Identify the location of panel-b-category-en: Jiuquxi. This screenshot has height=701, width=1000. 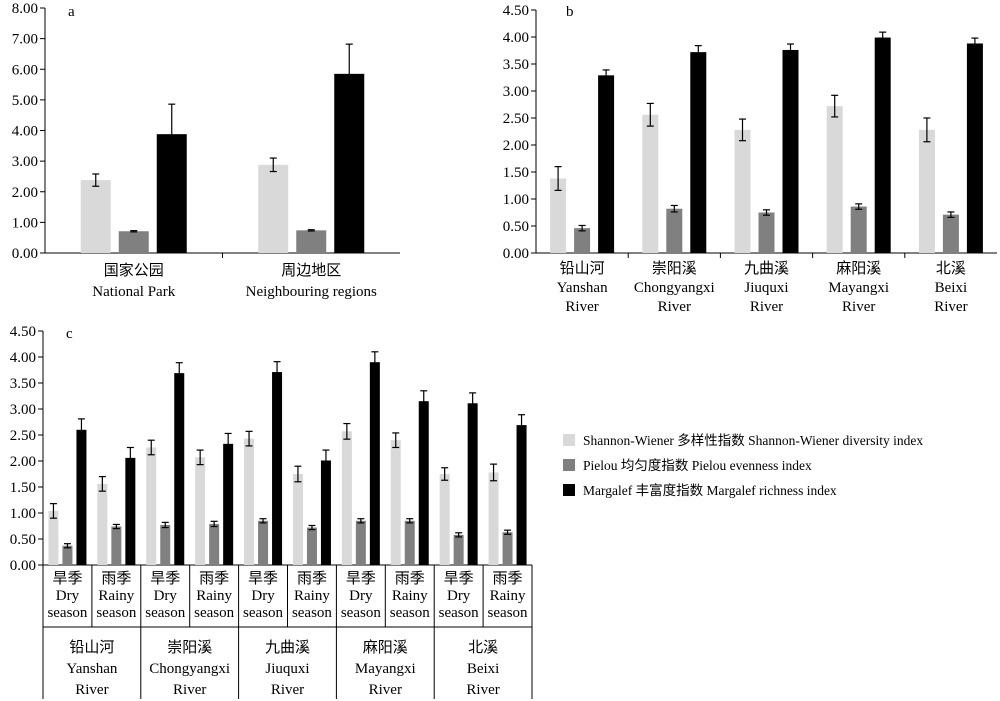
(766, 288).